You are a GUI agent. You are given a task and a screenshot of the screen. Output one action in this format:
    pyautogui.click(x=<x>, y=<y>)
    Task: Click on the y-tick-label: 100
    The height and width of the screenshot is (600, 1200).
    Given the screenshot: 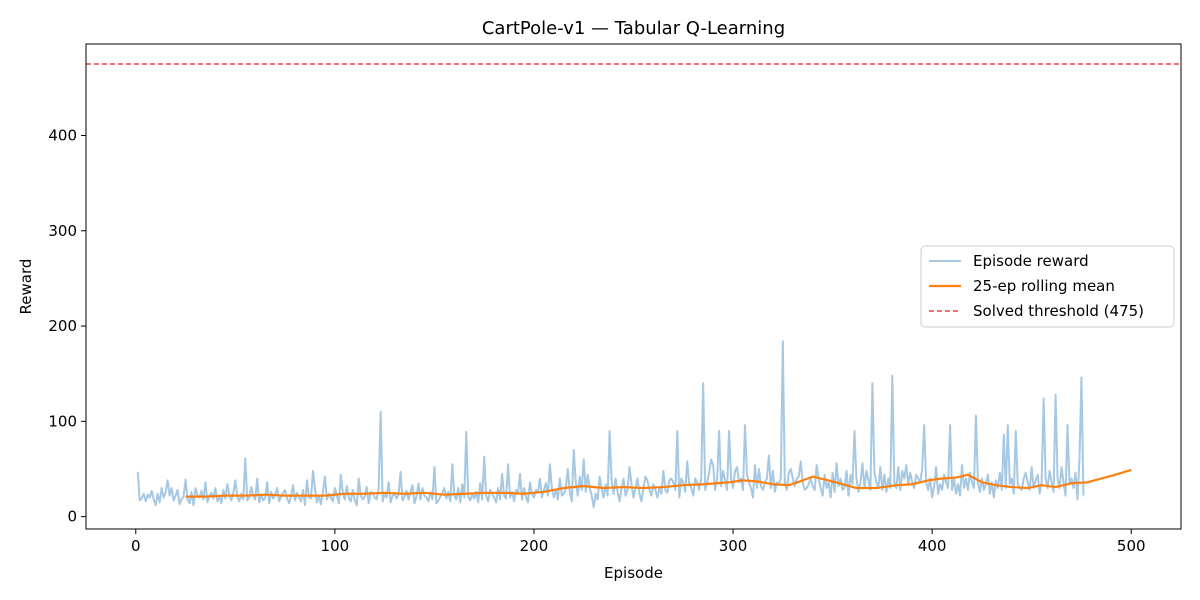 What is the action you would take?
    pyautogui.click(x=62, y=421)
    